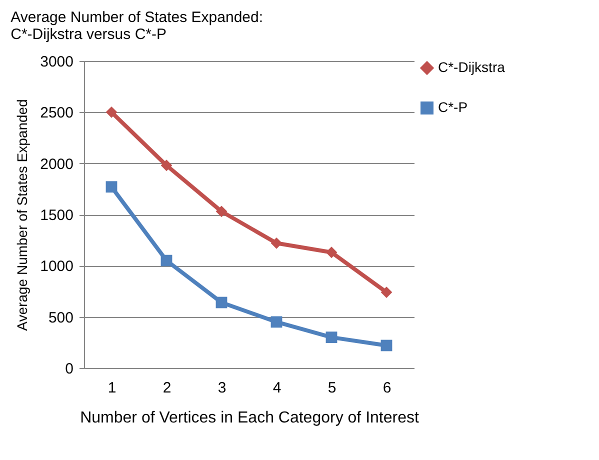 This screenshot has height=460, width=599. I want to click on x-tick-label: 5, so click(332, 388).